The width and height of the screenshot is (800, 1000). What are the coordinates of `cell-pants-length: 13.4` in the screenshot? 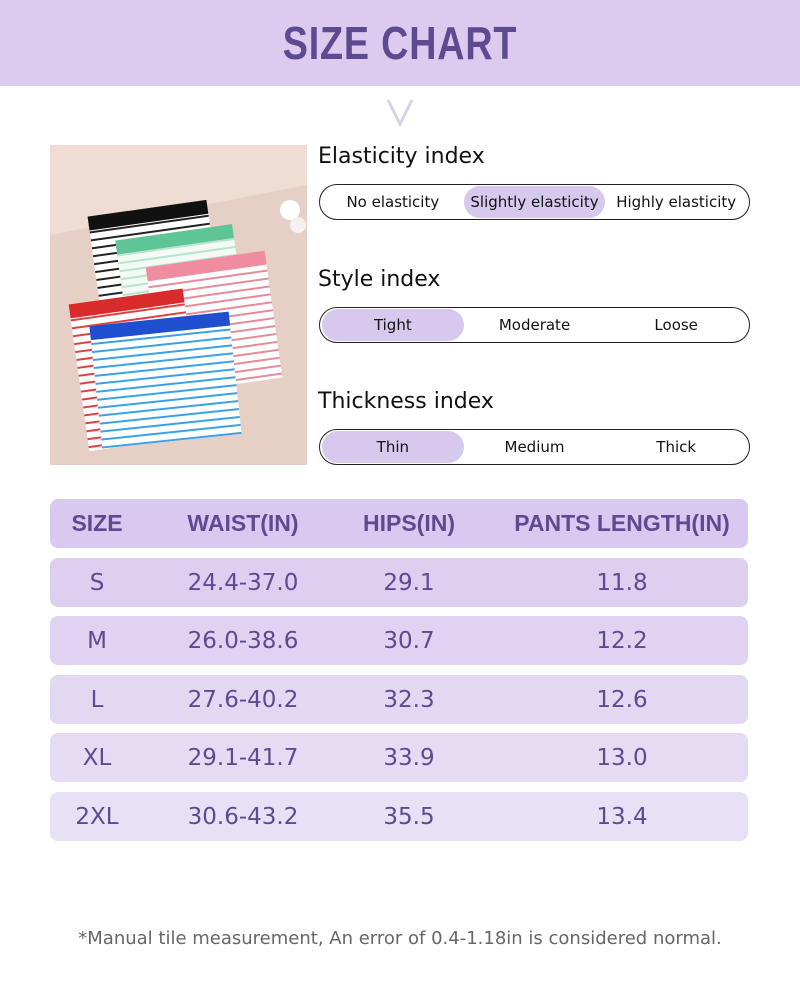 It's located at (622, 816).